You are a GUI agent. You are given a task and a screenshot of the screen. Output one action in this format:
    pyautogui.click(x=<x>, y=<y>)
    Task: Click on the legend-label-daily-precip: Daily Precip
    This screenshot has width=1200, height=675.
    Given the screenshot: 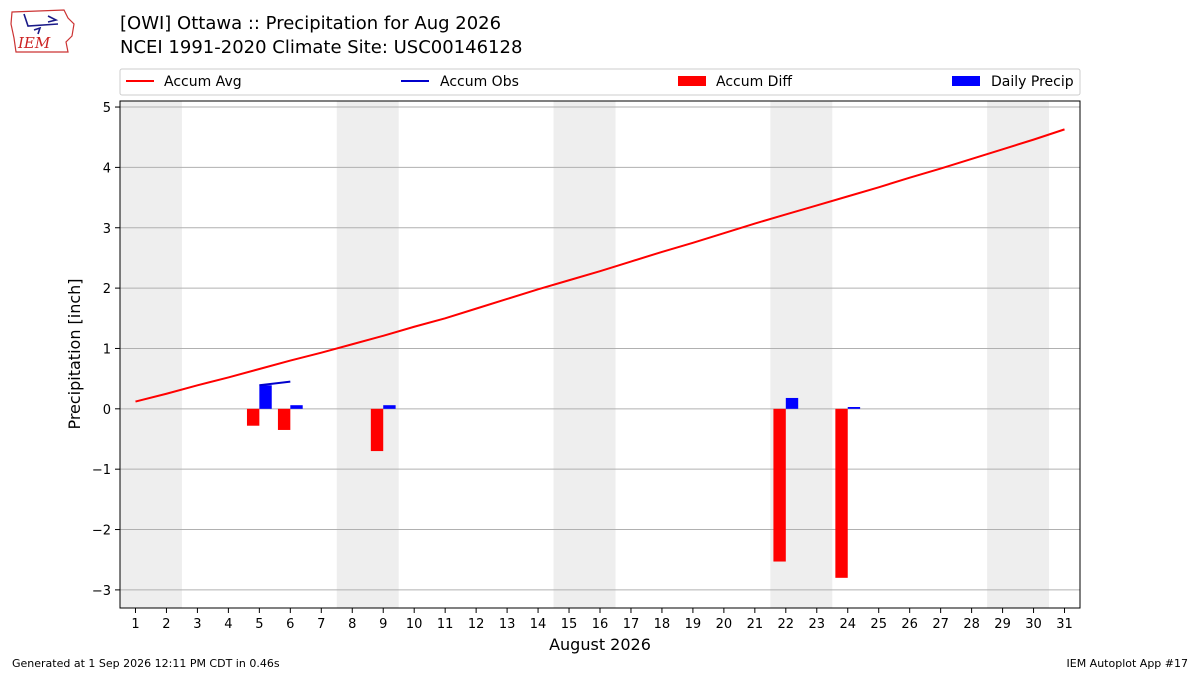 What is the action you would take?
    pyautogui.click(x=1032, y=82)
    